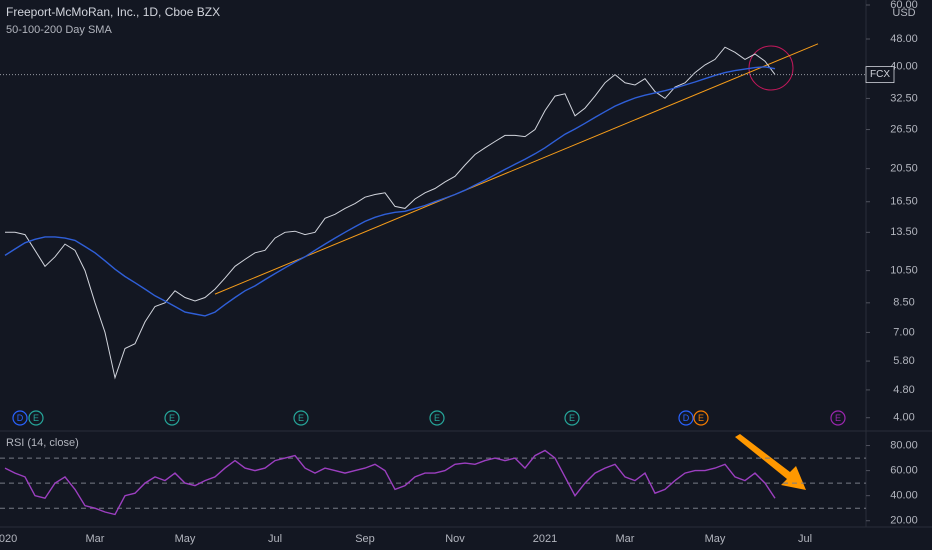 The height and width of the screenshot is (550, 932). I want to click on rsi-title: RSI (14, close), so click(42, 443).